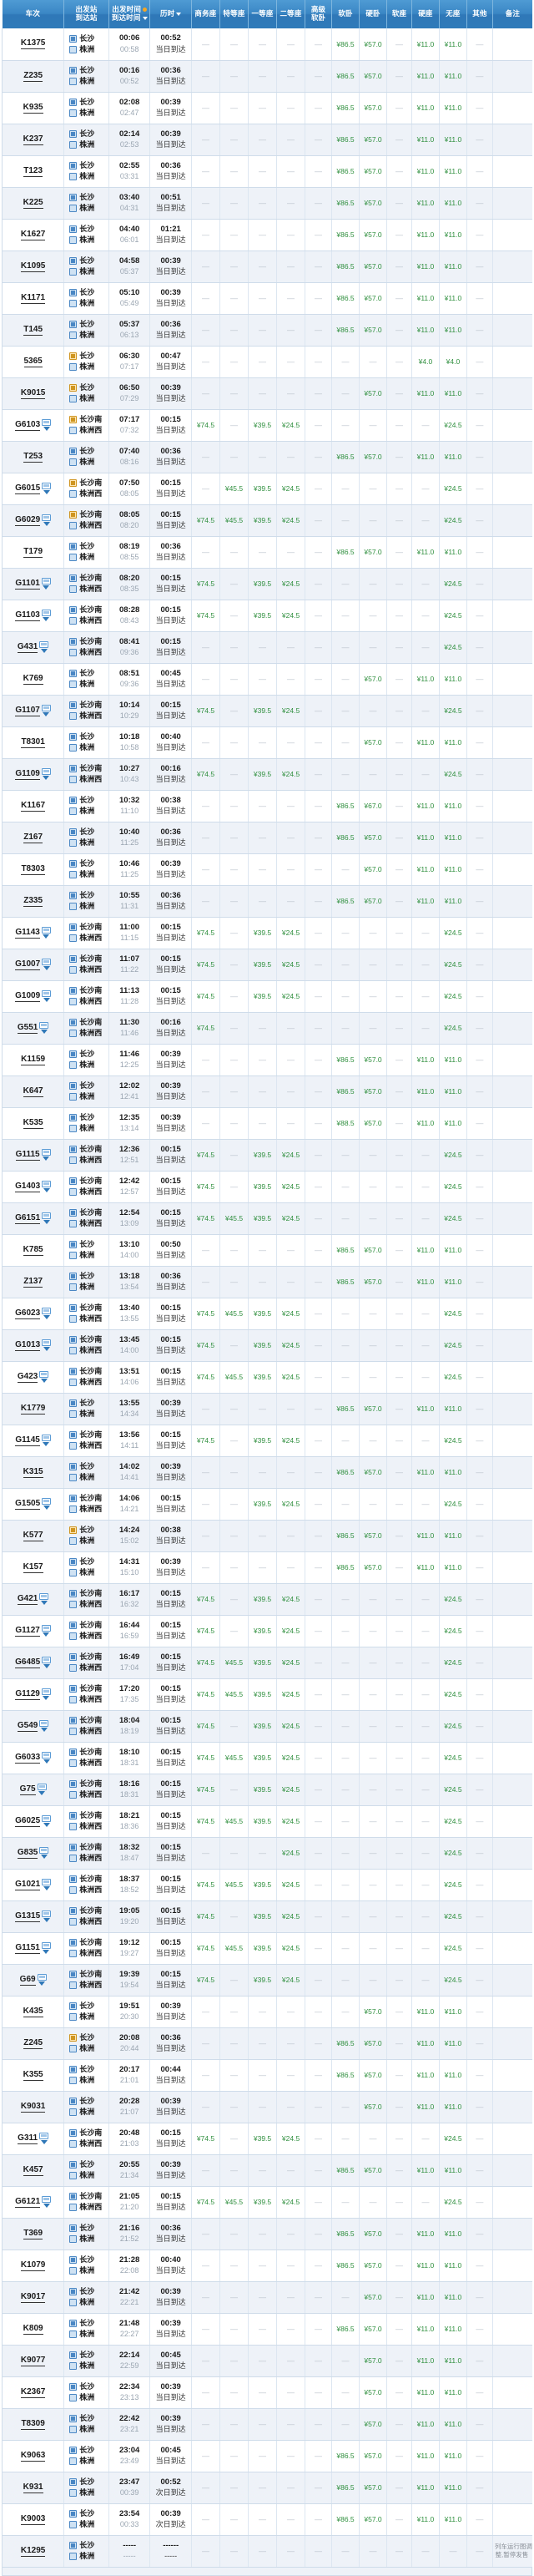  I want to click on train-number-cell: K647, so click(33, 1091).